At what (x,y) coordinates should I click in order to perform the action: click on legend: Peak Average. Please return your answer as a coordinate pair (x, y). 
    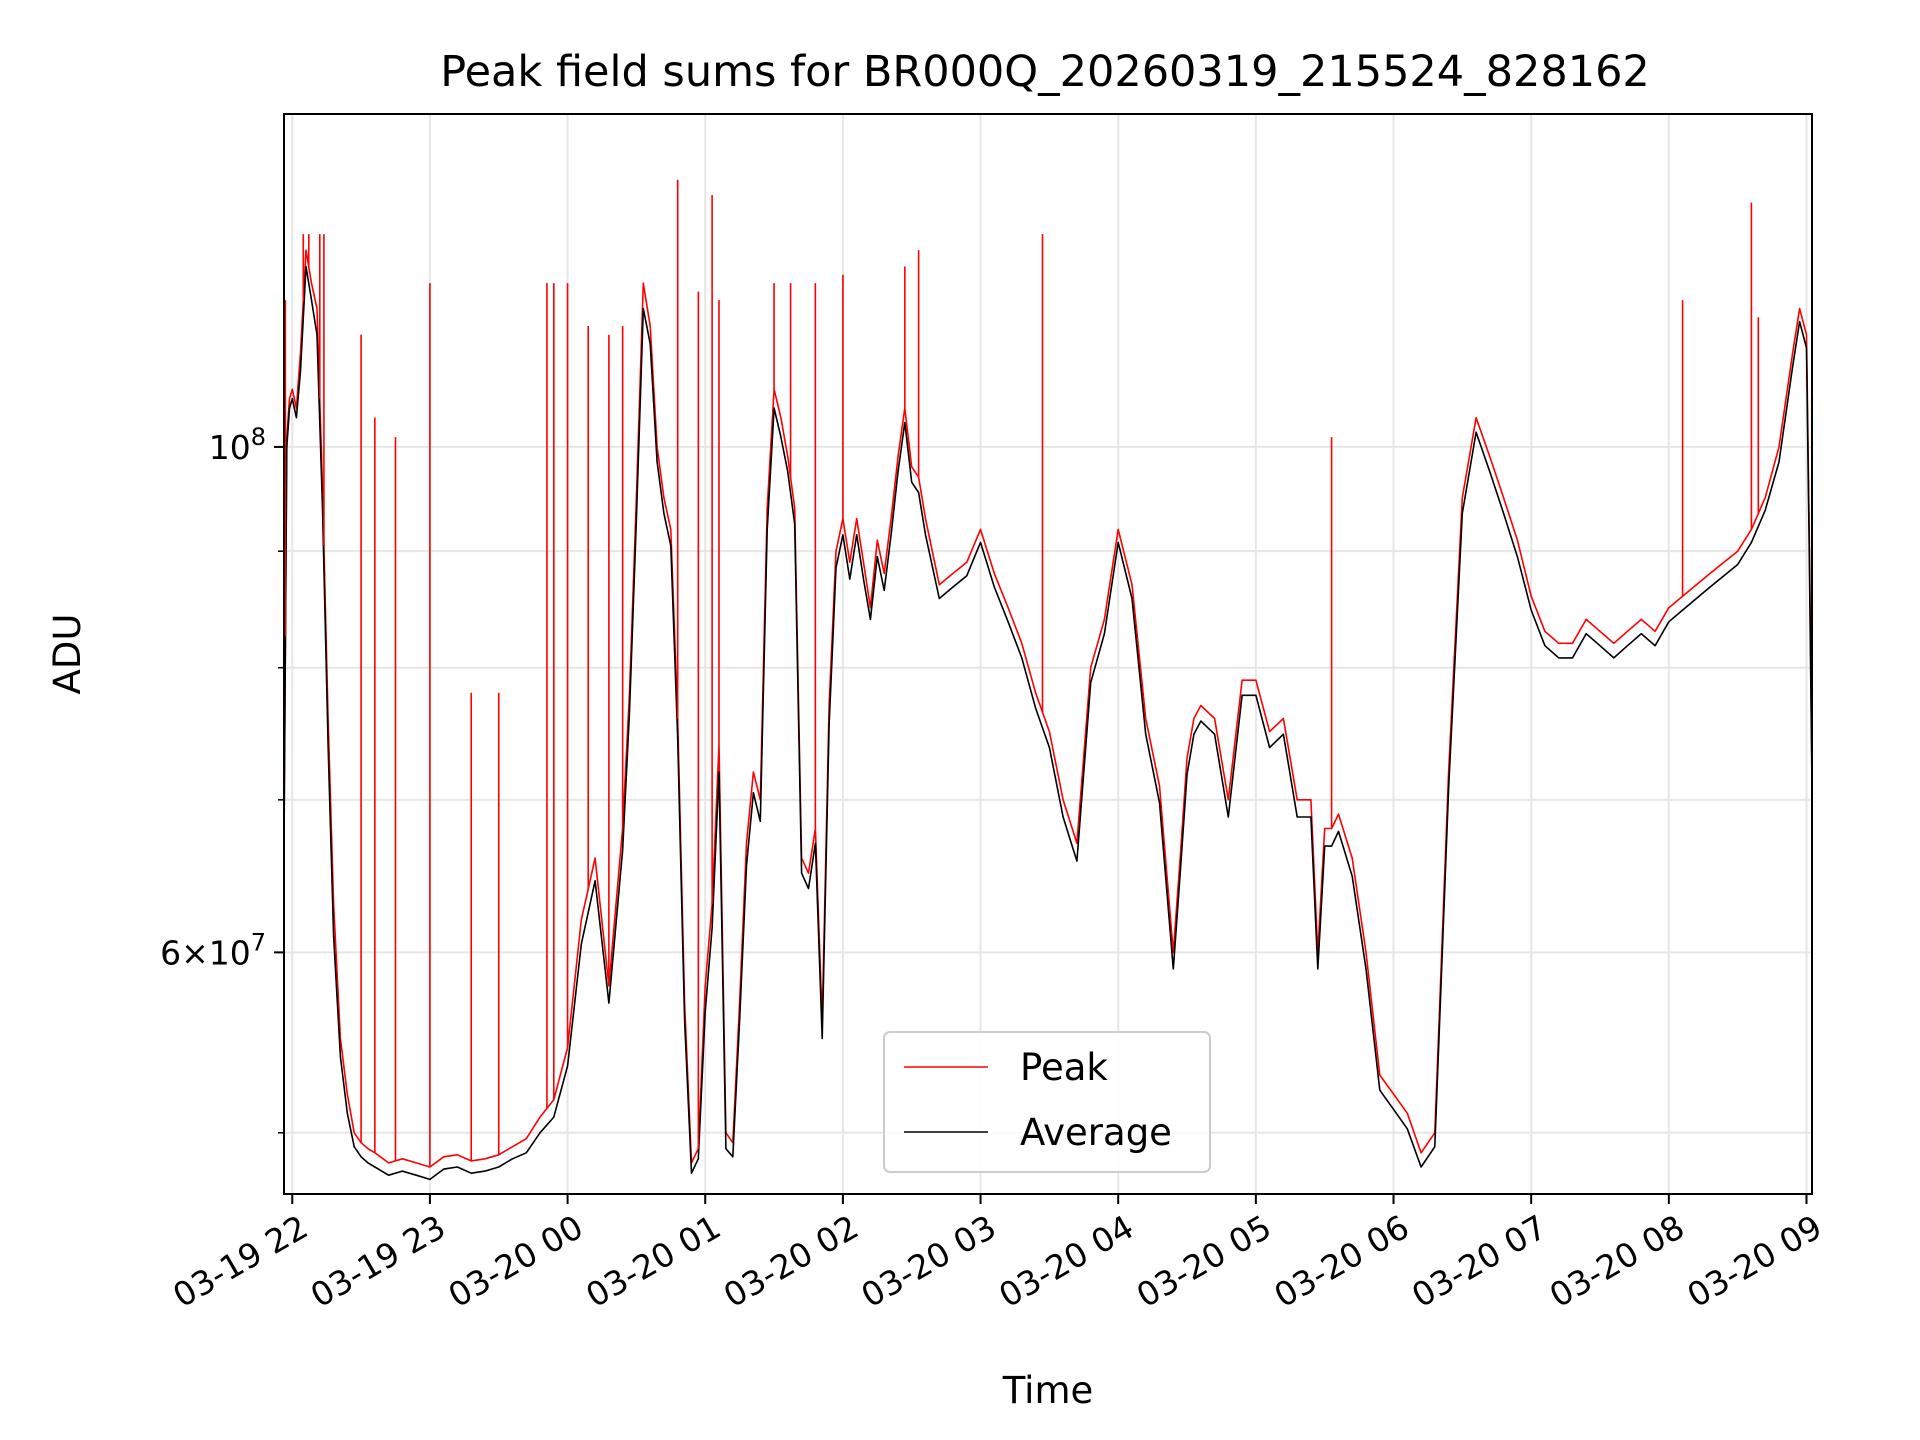
    Looking at the image, I should click on (1047, 1102).